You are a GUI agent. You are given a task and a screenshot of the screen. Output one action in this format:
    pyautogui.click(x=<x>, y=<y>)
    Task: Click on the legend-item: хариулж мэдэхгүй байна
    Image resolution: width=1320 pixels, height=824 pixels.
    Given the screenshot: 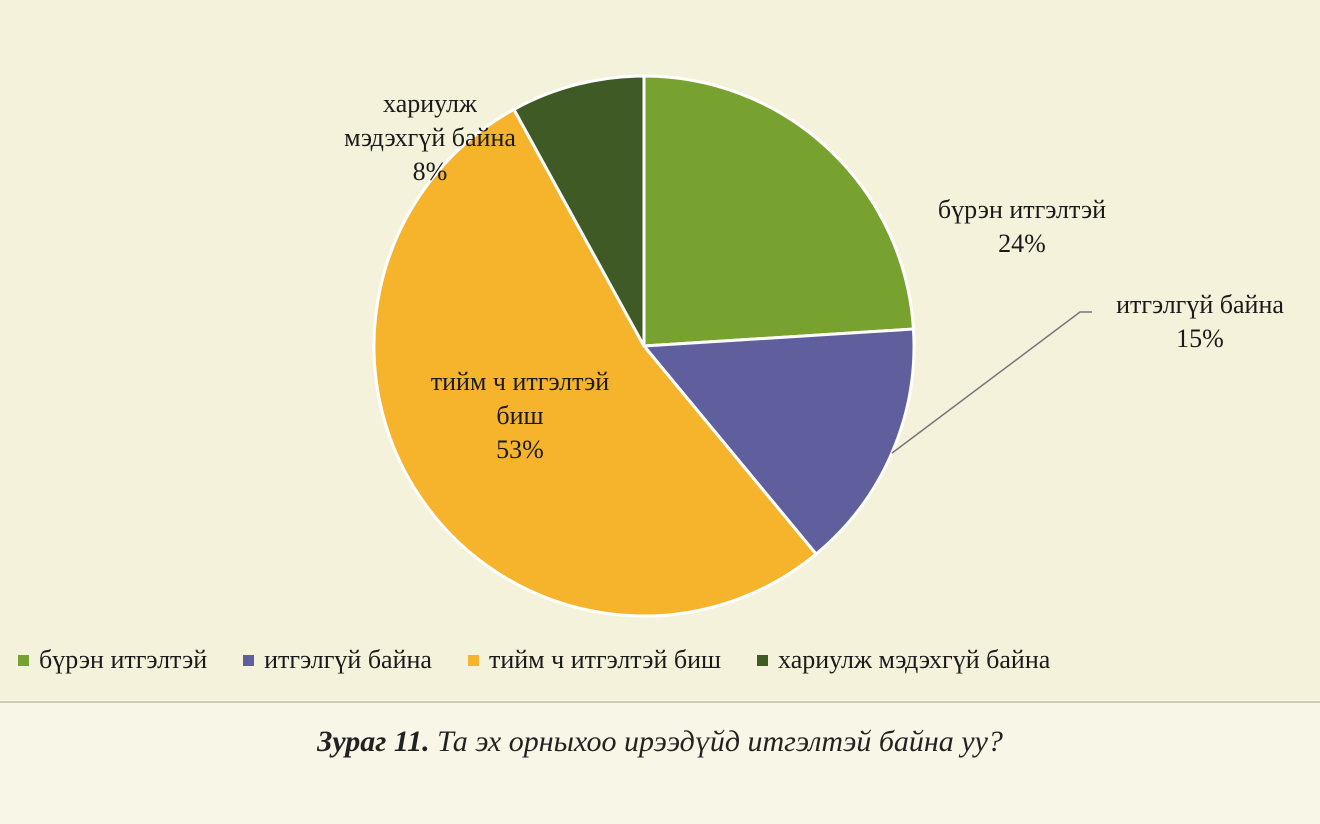 What is the action you would take?
    pyautogui.click(x=903, y=660)
    